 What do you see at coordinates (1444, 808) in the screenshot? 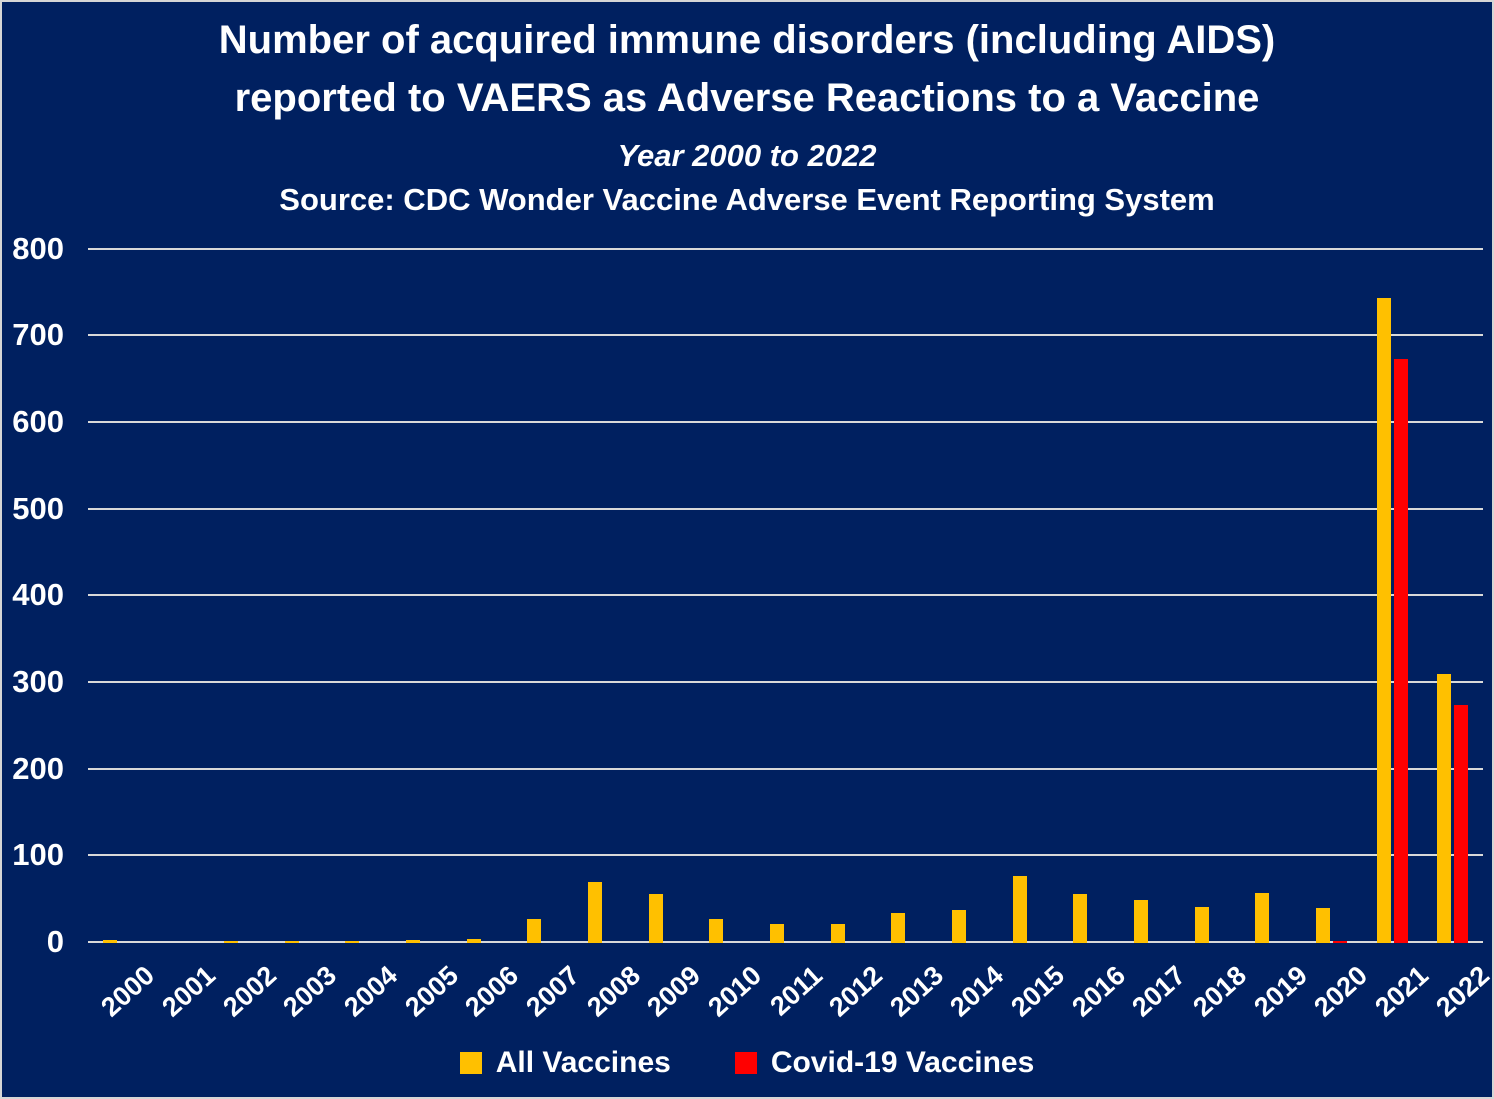
I see `bar-all-vaccines-2022` at bounding box center [1444, 808].